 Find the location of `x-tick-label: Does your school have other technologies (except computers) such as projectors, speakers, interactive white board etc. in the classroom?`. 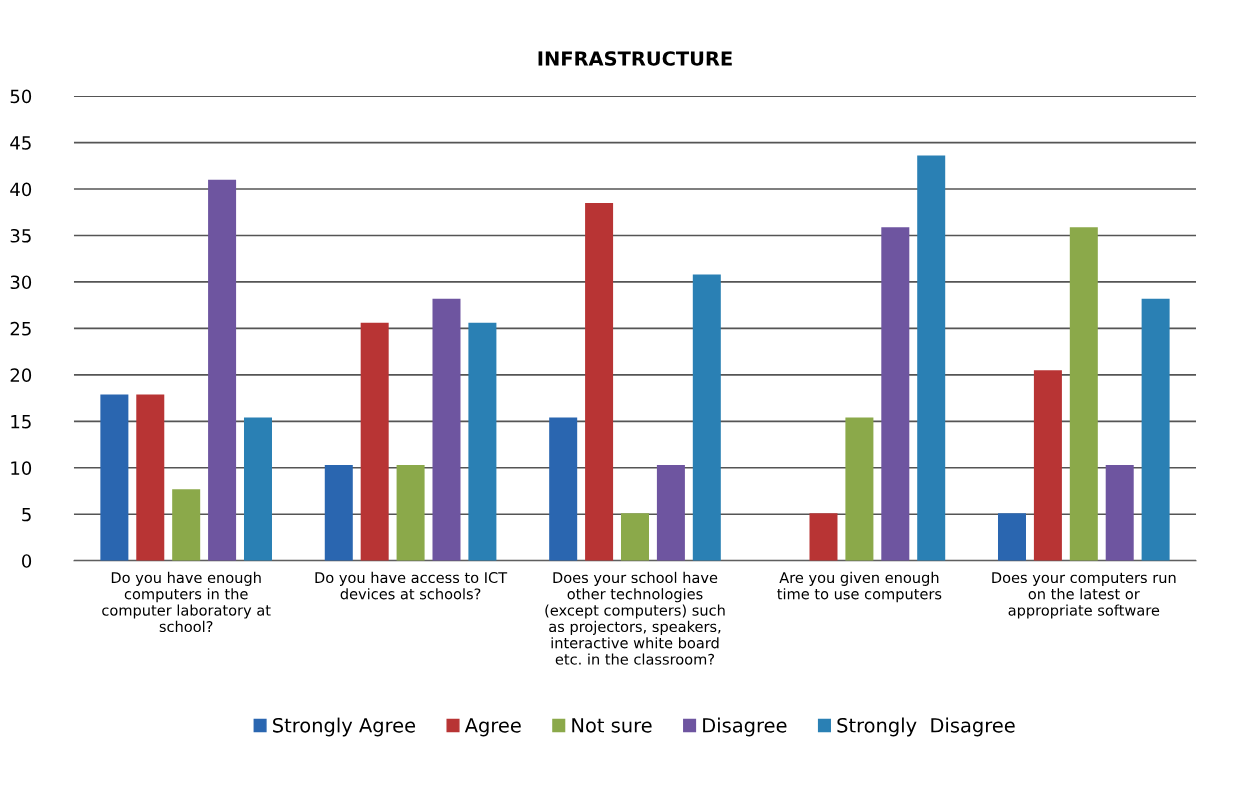

x-tick-label: Does your school have other technologies (except computers) such as projectors, speakers, interactive white board etc. in the classroom? is located at coordinates (635, 618).